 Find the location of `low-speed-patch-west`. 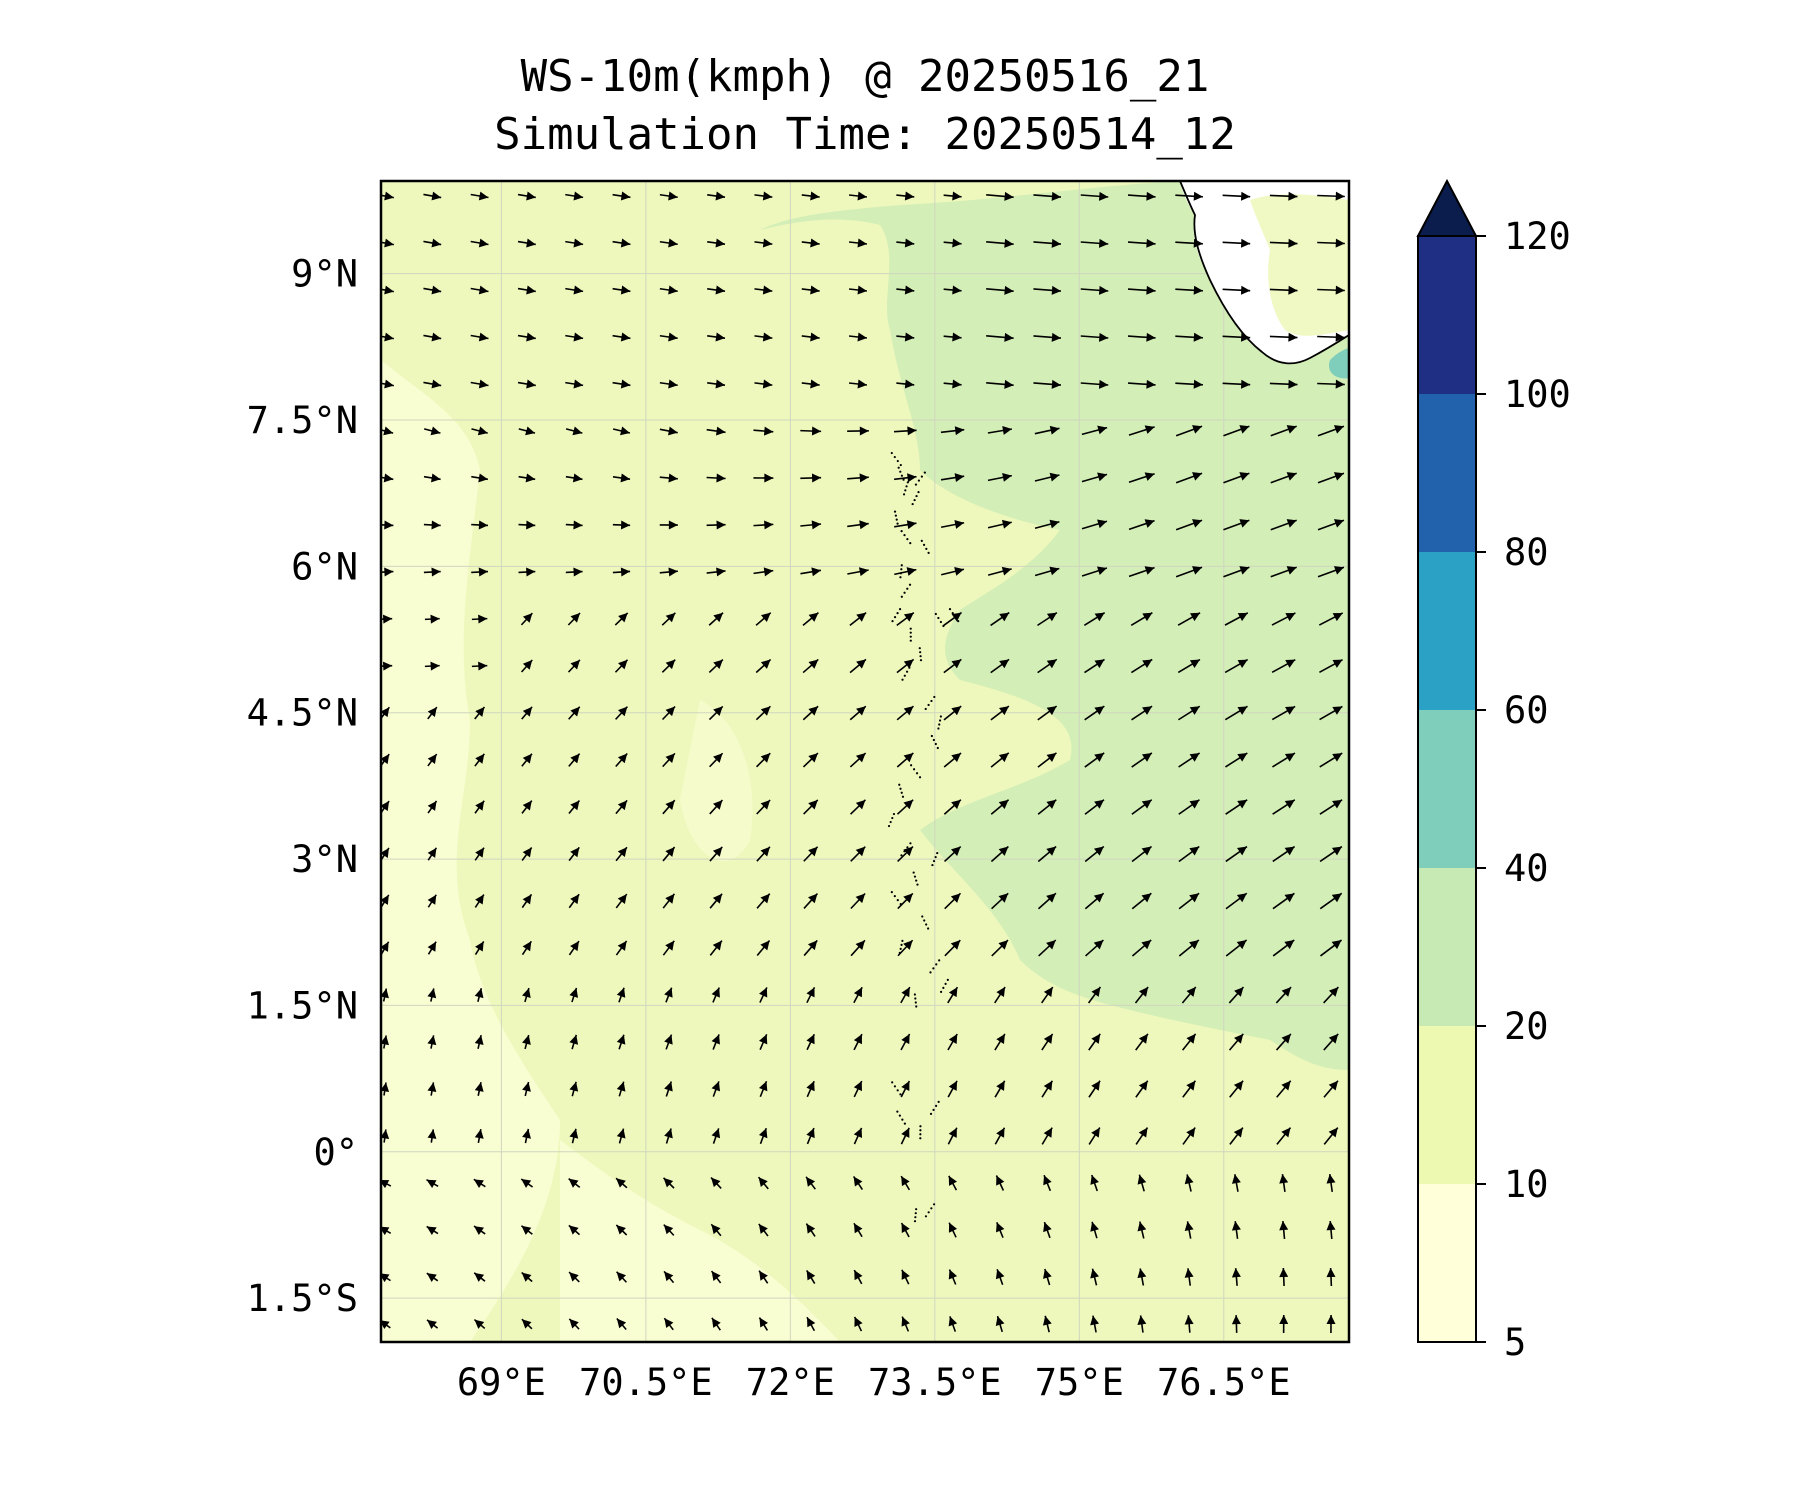

low-speed-patch-west is located at coordinates (470, 851).